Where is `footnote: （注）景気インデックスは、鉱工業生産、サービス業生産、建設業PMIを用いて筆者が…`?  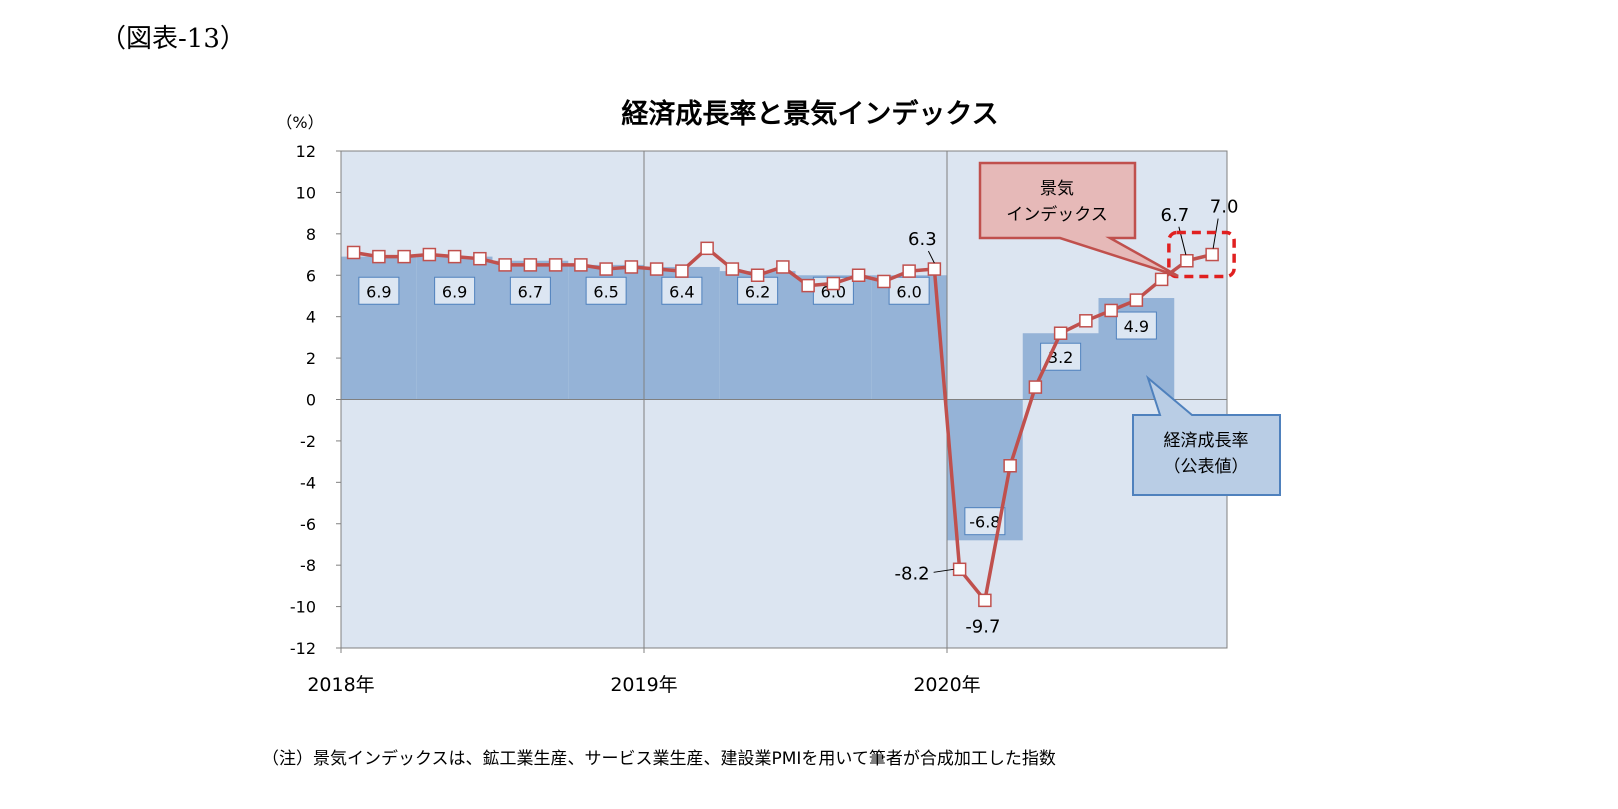 footnote: （注）景気インデックスは、鉱工業生産、サービス業生産、建設業PMIを用いて筆者が… is located at coordinates (659, 759).